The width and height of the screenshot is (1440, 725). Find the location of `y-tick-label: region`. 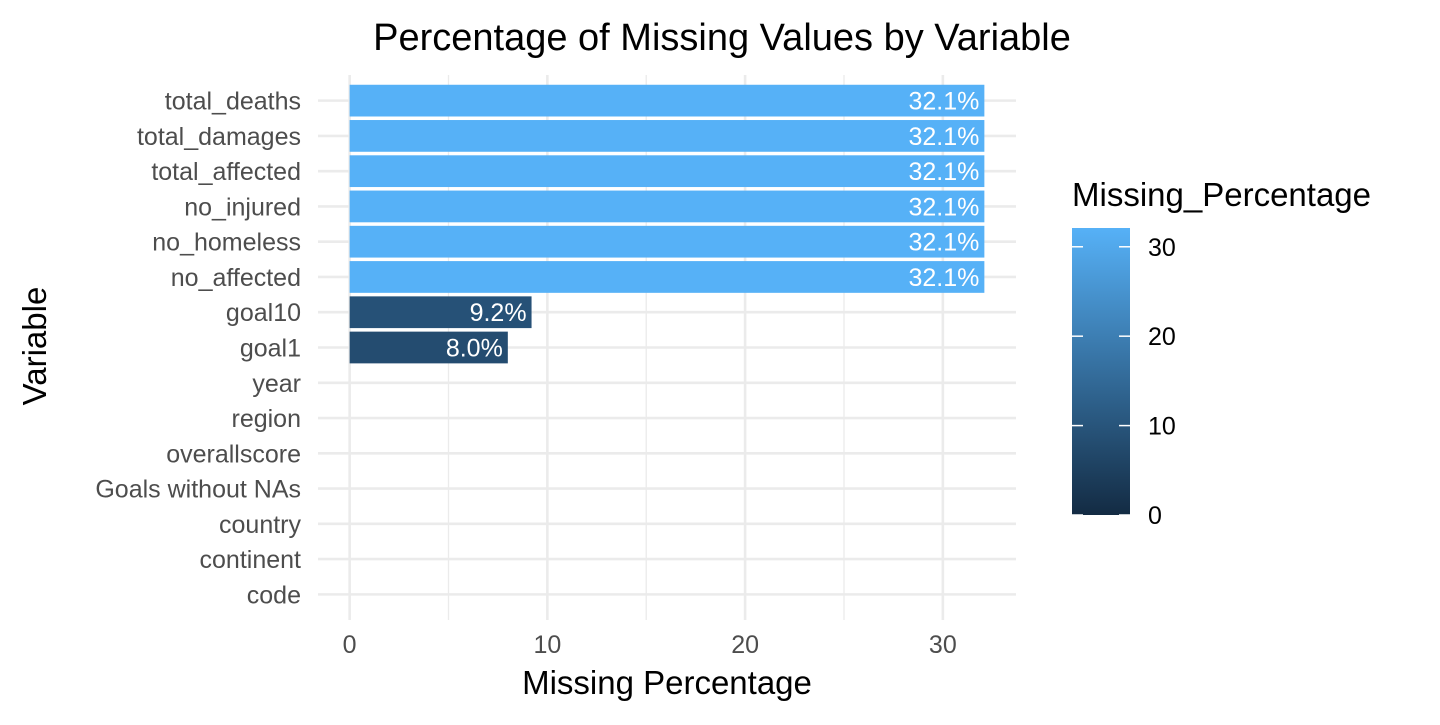

y-tick-label: region is located at coordinates (267, 419).